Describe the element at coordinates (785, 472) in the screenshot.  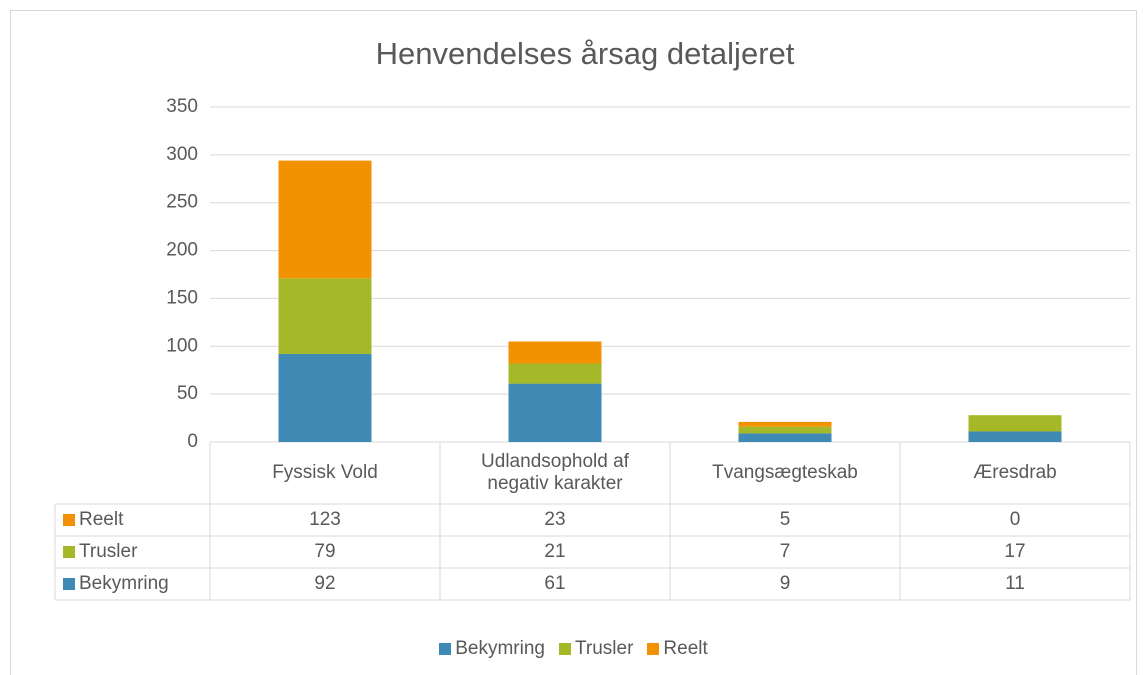
I see `category-label: Tvangsægteskab` at that location.